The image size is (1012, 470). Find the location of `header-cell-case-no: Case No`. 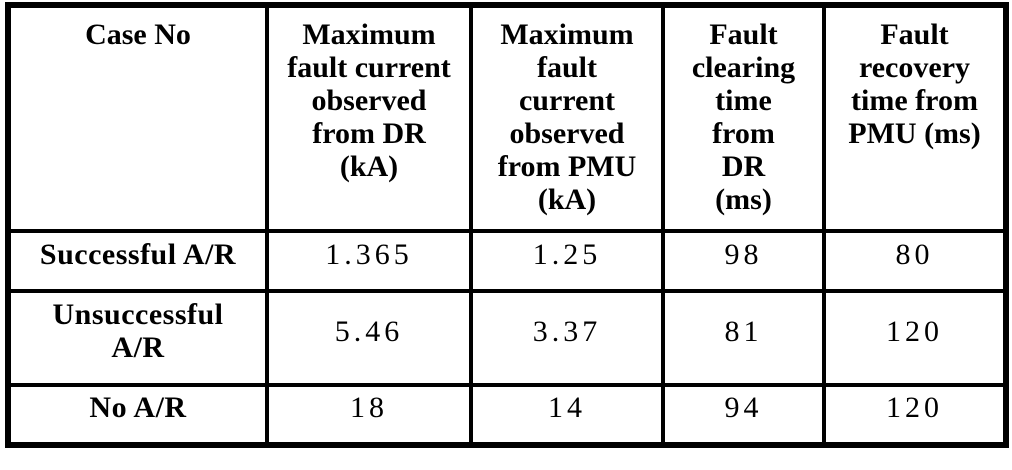

header-cell-case-no: Case No is located at coordinates (137, 118).